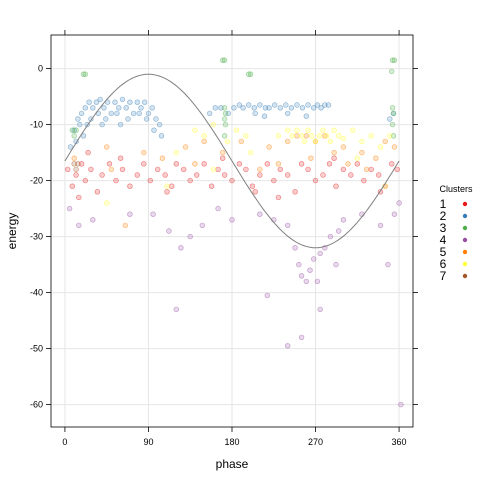  I want to click on x-tick-label: 180, so click(231, 442).